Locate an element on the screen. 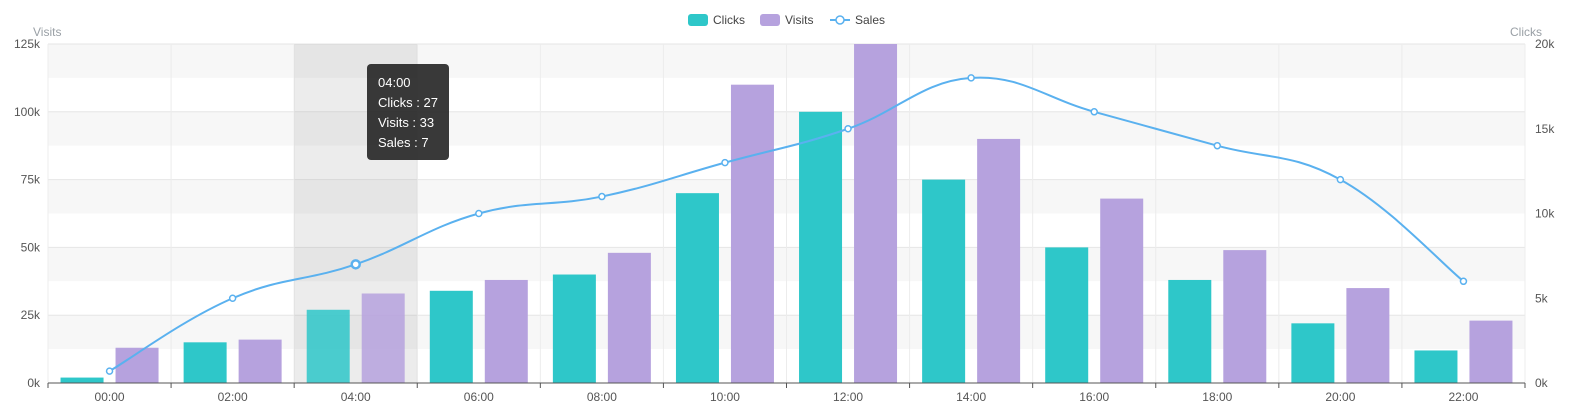  x-tick-label: 08:00 is located at coordinates (602, 397).